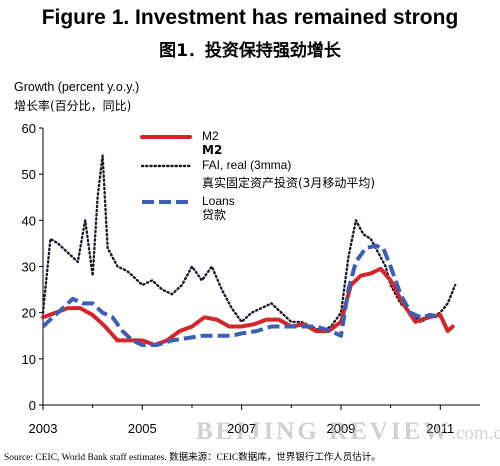 The height and width of the screenshot is (466, 500). Describe the element at coordinates (475, 433) in the screenshot. I see `watermark-domain: .com.cn` at that location.